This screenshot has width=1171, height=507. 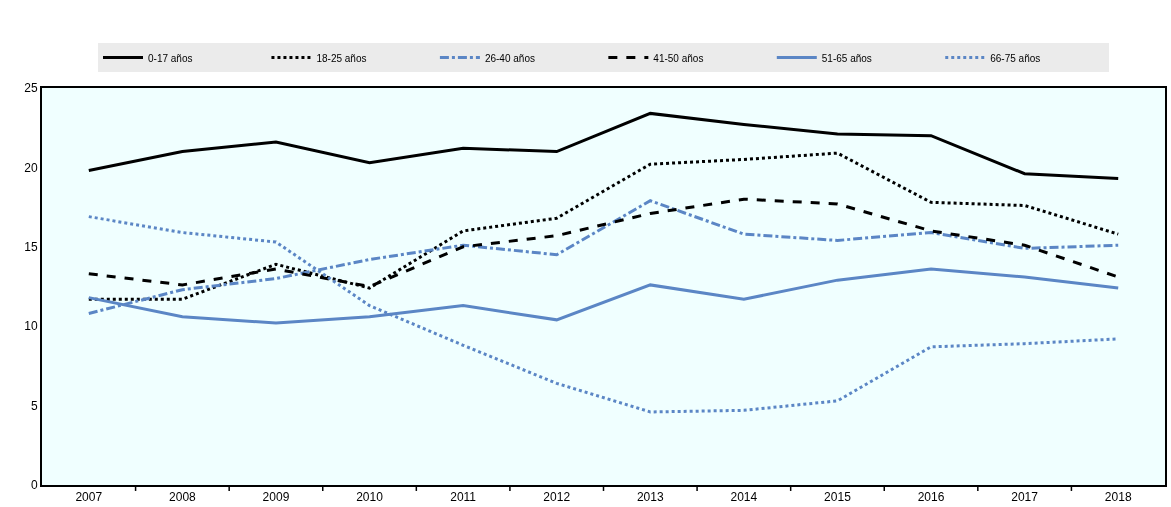 I want to click on legend-label: 0-17 años, so click(x=170, y=58).